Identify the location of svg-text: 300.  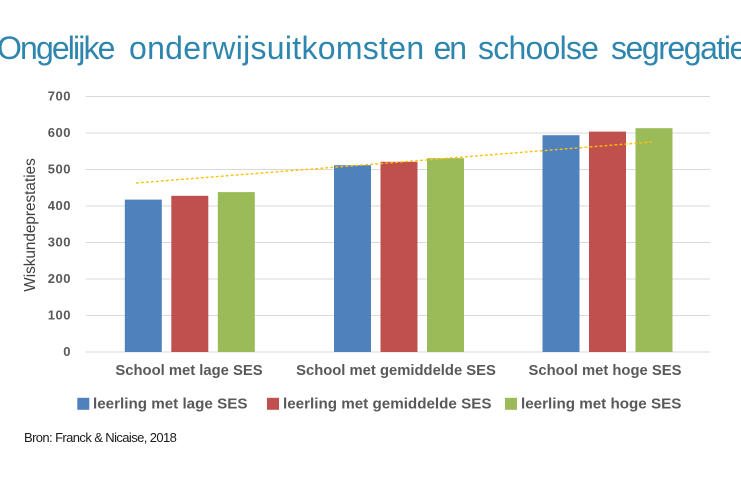
(59, 242).